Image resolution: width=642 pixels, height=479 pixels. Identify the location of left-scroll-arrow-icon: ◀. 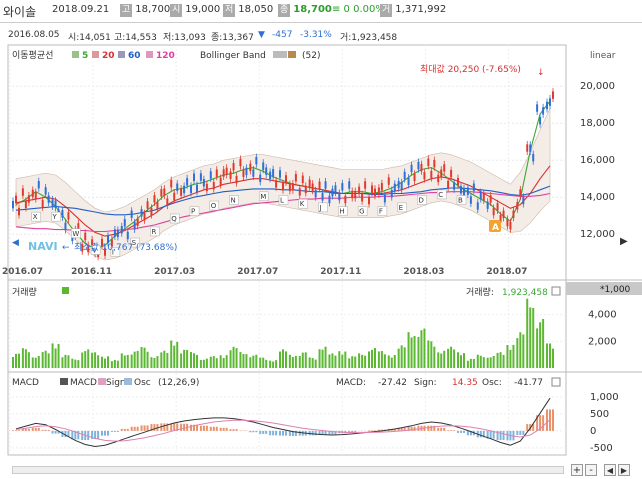
(15, 243).